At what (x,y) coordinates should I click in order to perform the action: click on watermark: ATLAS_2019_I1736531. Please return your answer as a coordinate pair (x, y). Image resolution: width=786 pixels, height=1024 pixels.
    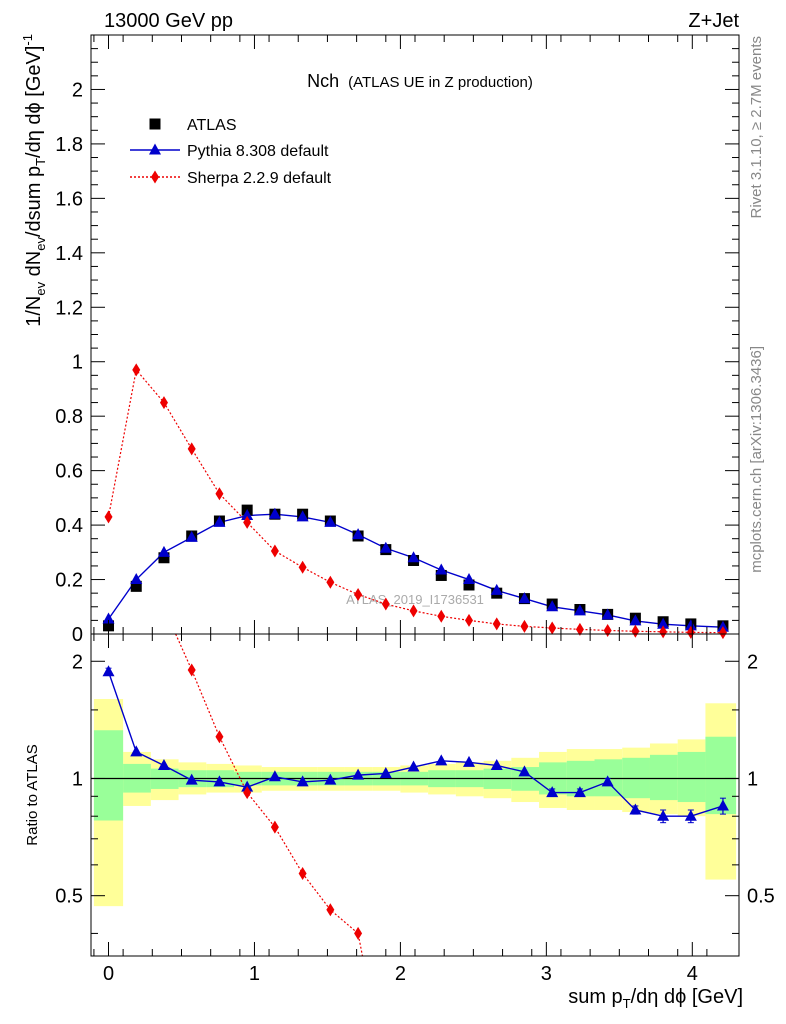
    Looking at the image, I should click on (415, 599).